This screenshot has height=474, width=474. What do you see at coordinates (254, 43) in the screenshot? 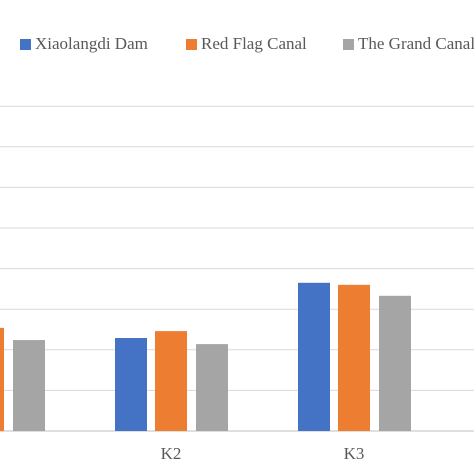
I see `legend-label: Red Flag Canal` at bounding box center [254, 43].